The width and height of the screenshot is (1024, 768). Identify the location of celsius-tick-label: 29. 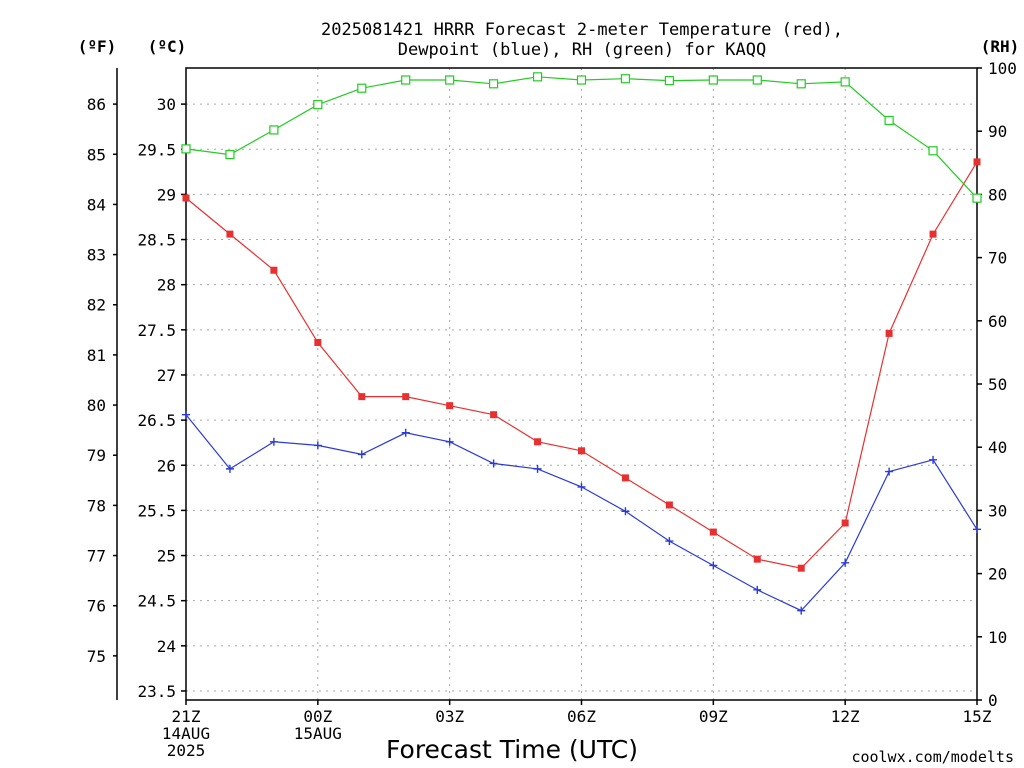
(166, 194).